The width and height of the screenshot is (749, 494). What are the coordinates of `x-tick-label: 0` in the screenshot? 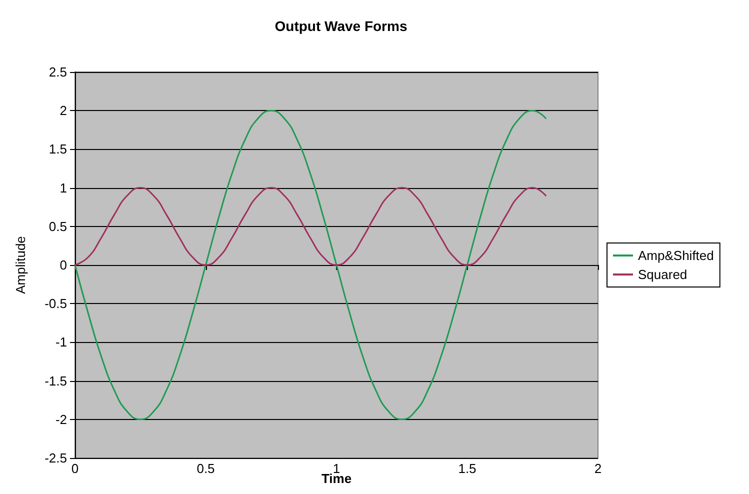 It's located at (75, 468).